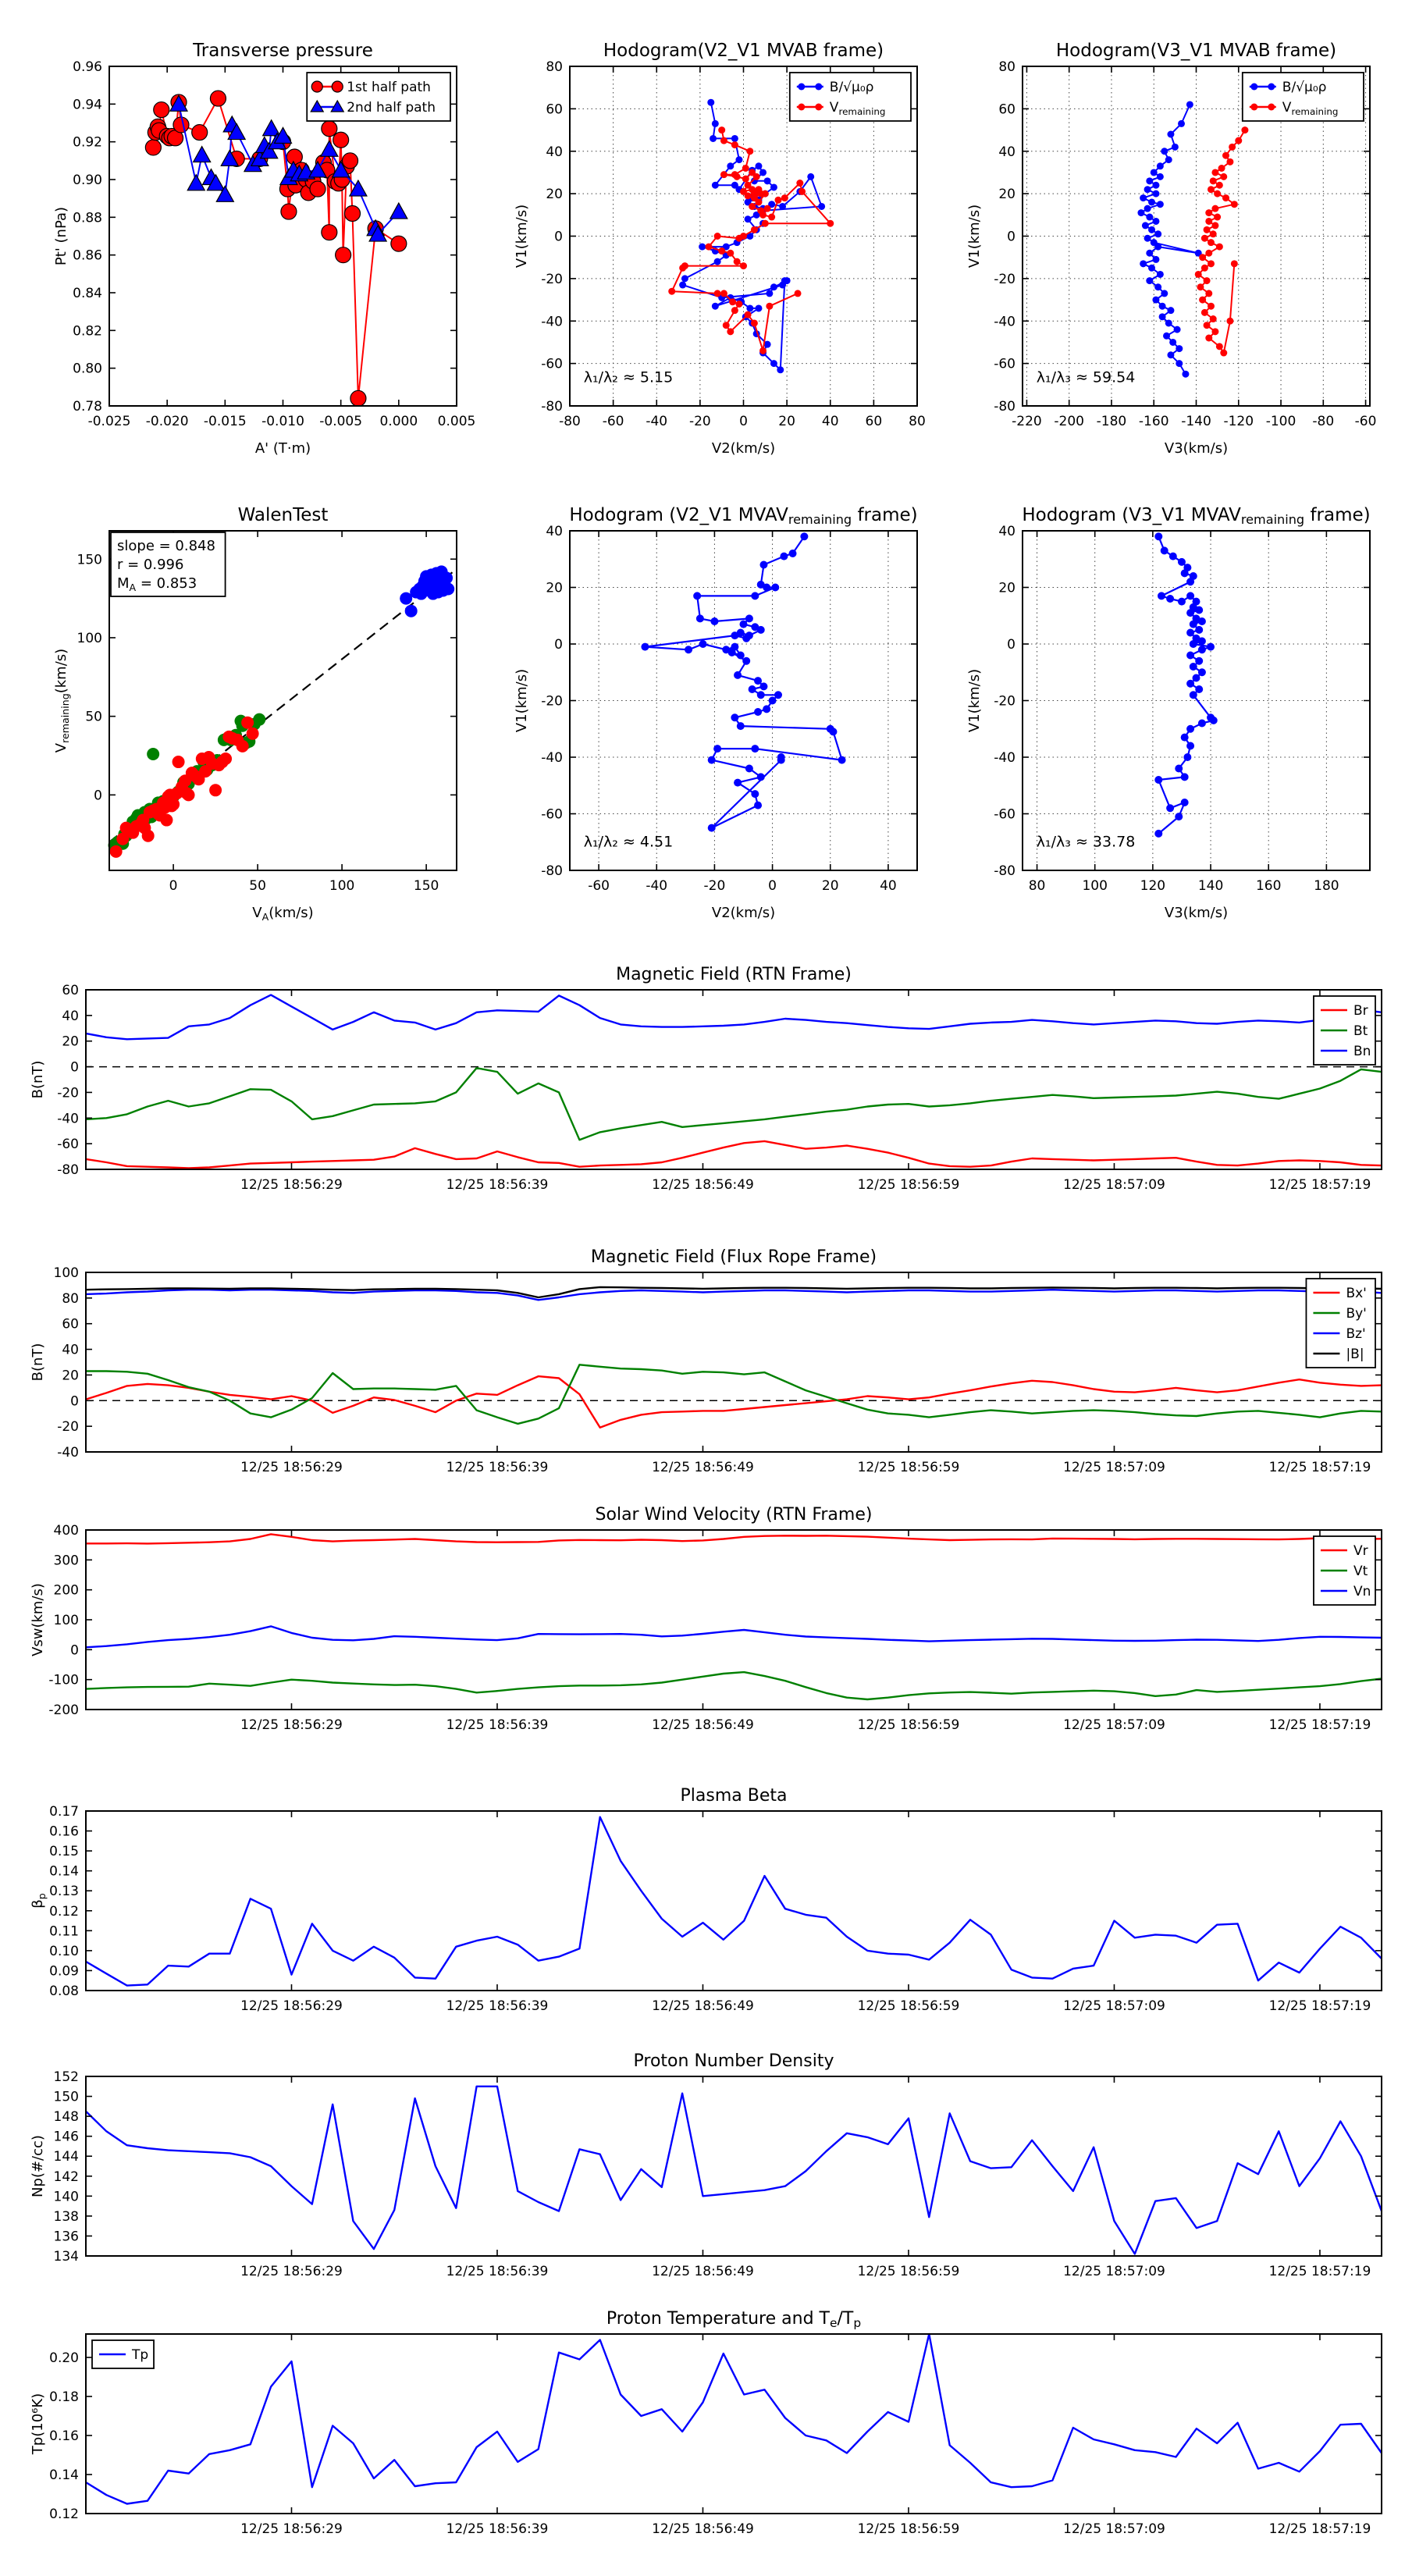 The width and height of the screenshot is (1405, 2576). What do you see at coordinates (168, 421) in the screenshot?
I see `x-tick-label: -0.020` at bounding box center [168, 421].